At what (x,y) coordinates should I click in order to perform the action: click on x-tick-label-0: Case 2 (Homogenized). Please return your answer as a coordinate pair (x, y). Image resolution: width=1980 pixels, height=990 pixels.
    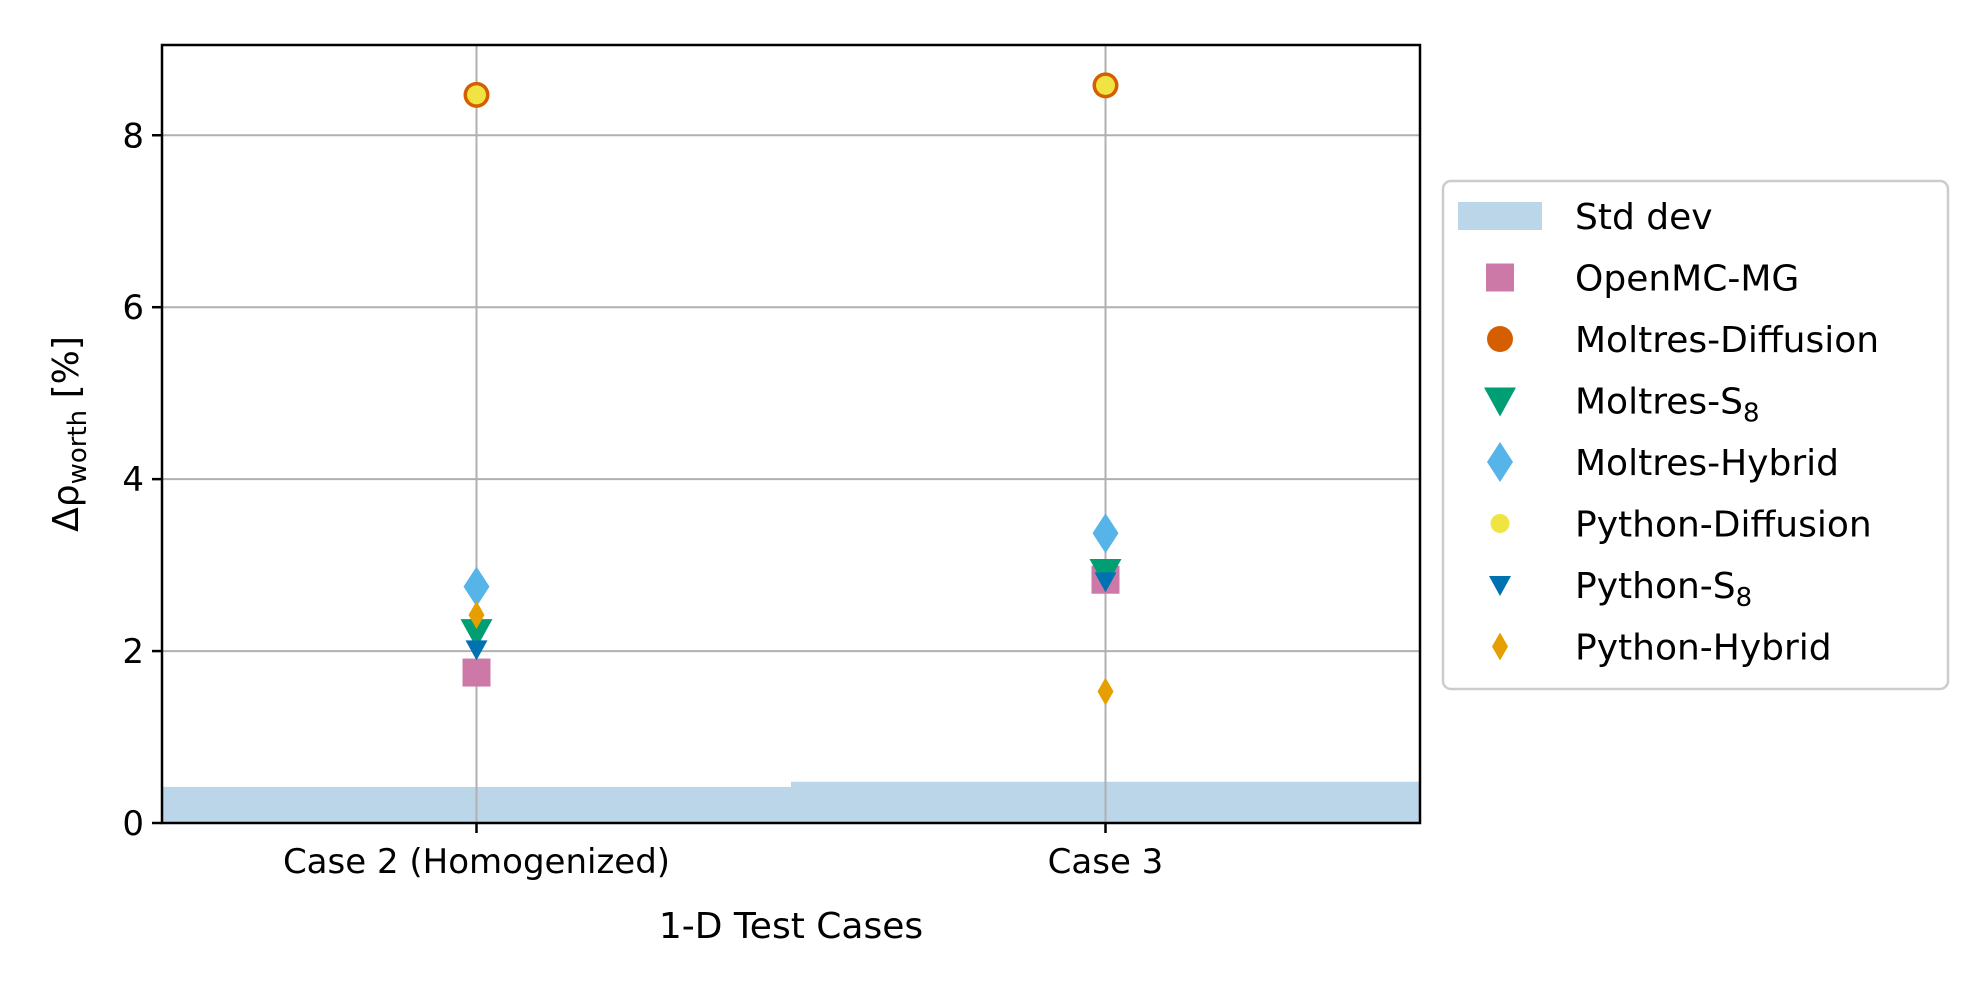
    Looking at the image, I should click on (476, 862).